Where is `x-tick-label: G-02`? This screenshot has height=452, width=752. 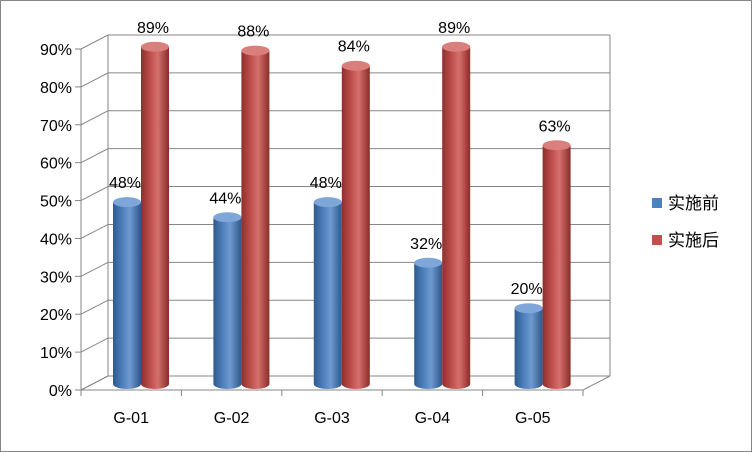 x-tick-label: G-02 is located at coordinates (232, 418).